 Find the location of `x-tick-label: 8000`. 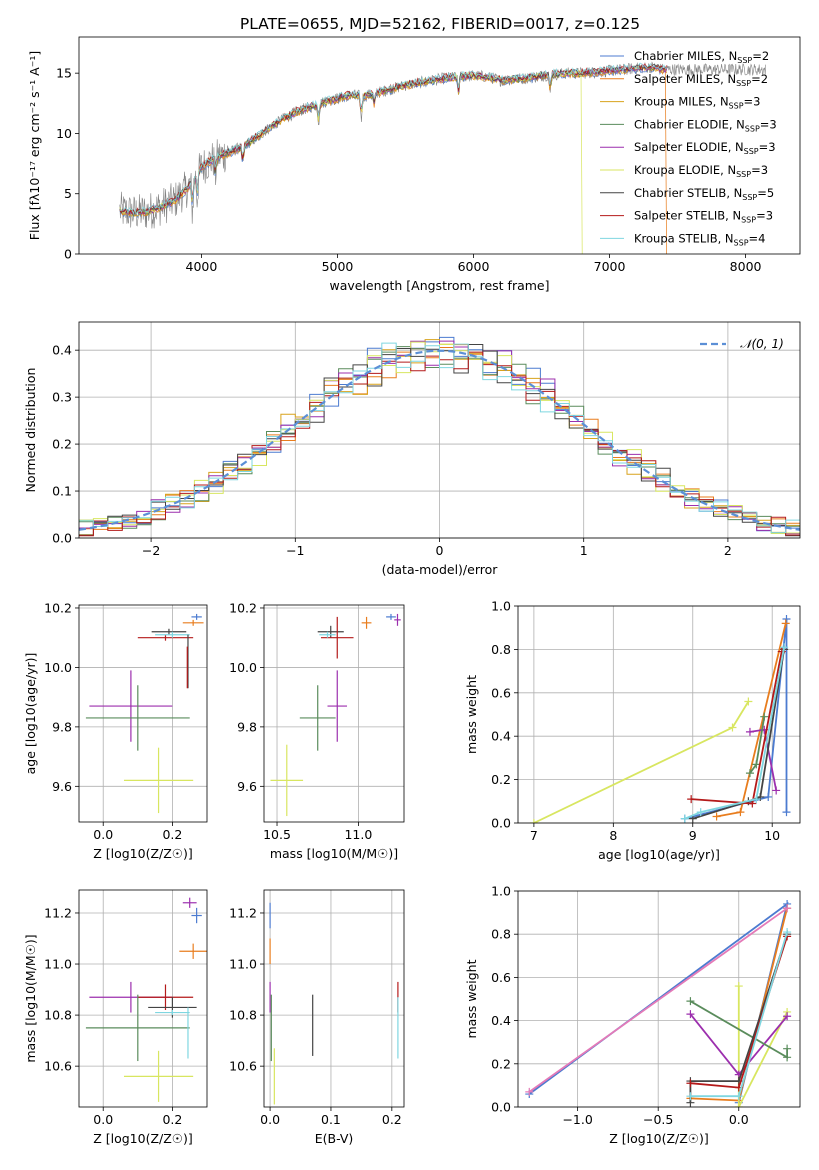

x-tick-label: 8000 is located at coordinates (746, 266).